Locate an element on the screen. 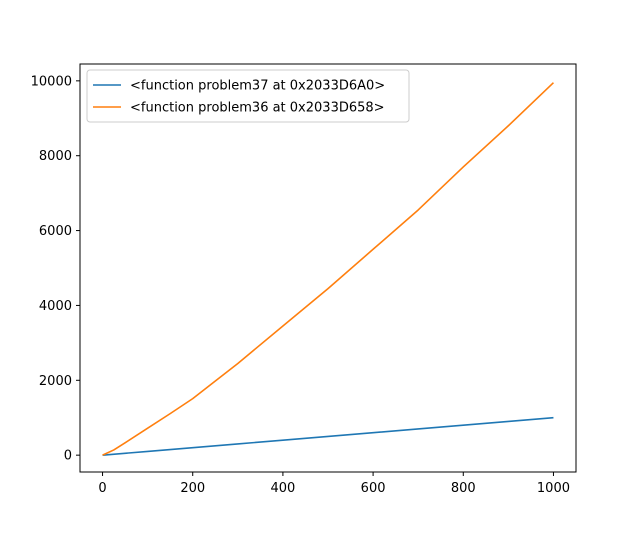 The image size is (640, 536). legend-label-1: <function problem37 at 0x2033D6A0> is located at coordinates (257, 86).